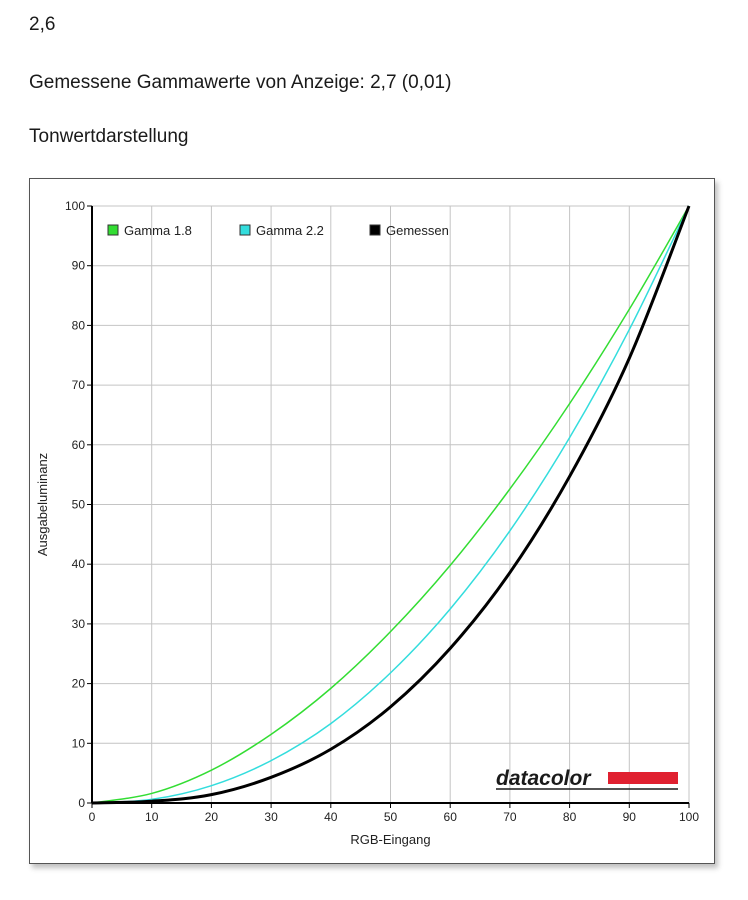 The height and width of the screenshot is (900, 748). I want to click on legend-label-gemessen: Gemessen, so click(417, 230).